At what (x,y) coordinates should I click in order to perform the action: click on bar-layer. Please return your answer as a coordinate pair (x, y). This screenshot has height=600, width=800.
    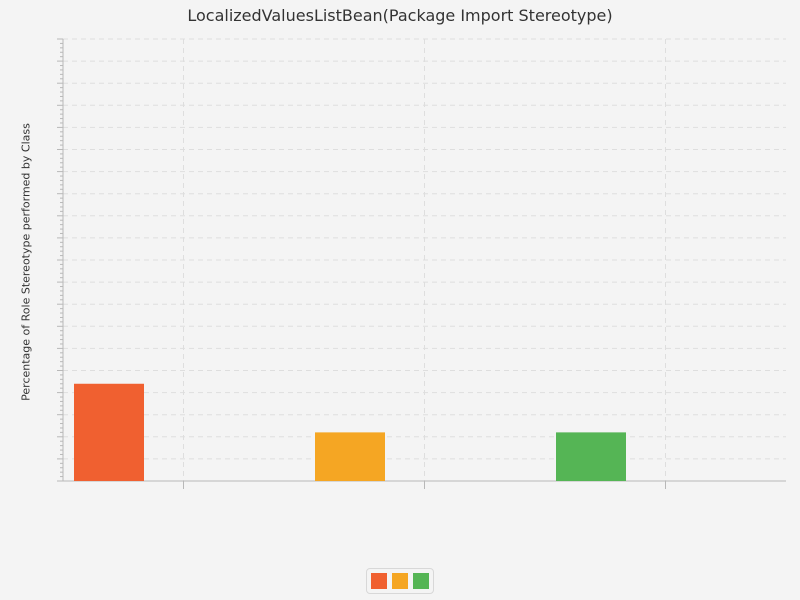
    Looking at the image, I should click on (350, 432).